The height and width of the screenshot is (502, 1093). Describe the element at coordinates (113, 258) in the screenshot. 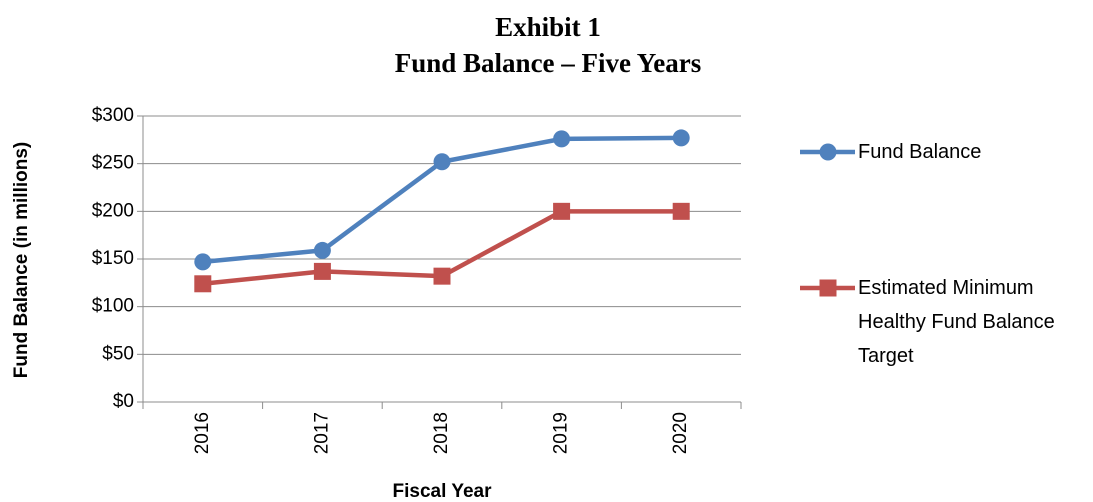

I see `y-tick-label: $150` at that location.